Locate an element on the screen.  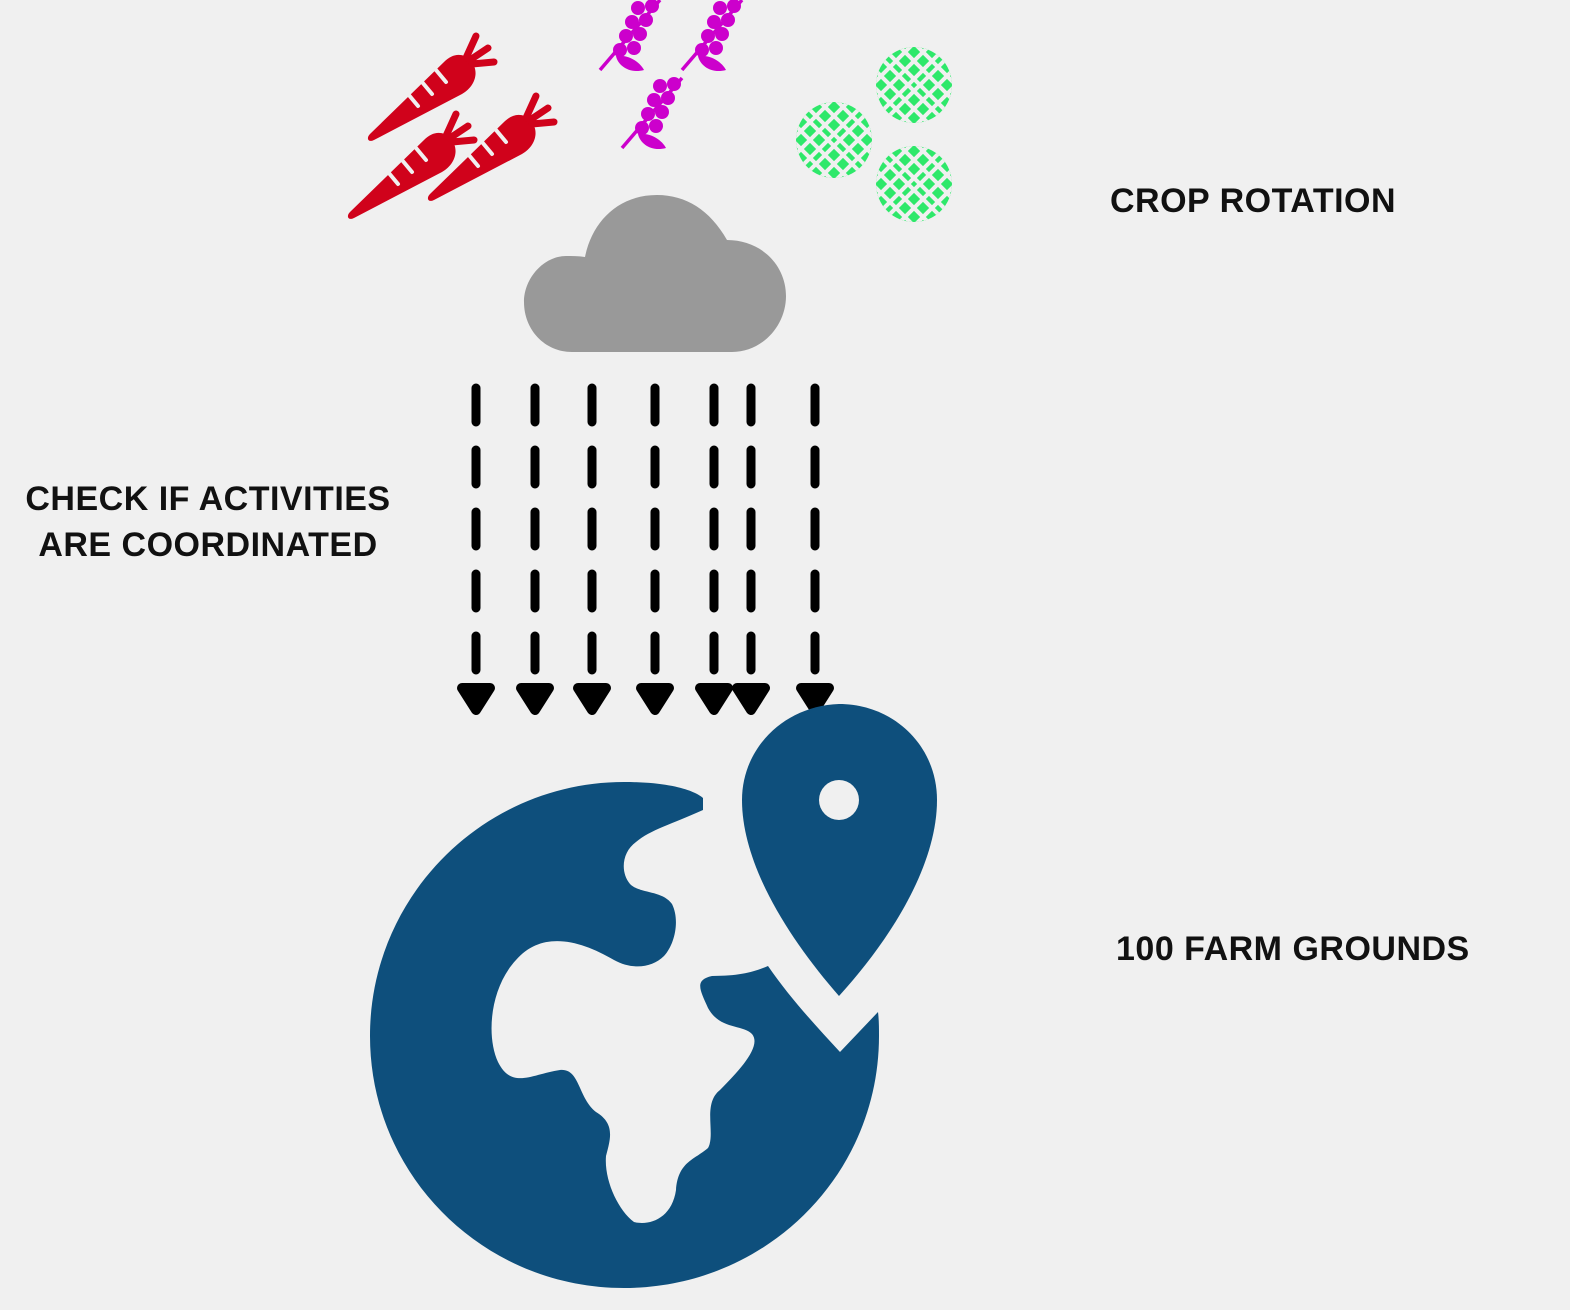
cloud-icon is located at coordinates (655, 273).